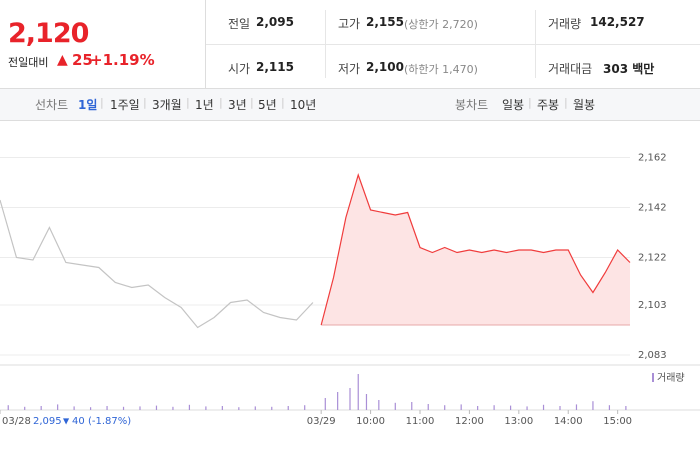 This screenshot has width=700, height=450. What do you see at coordinates (385, 67) in the screenshot?
I see `stat-value: 2,100` at bounding box center [385, 67].